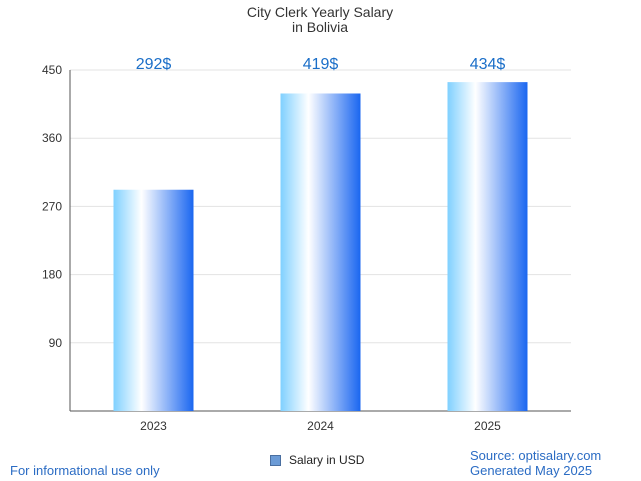 This screenshot has height=481, width=641. I want to click on bar-2025, so click(487, 246).